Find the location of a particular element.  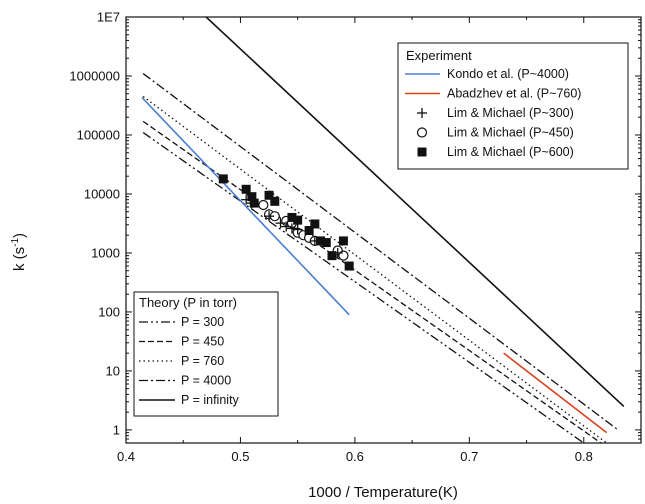

legend-label-abadzhev: Abadzhev et al. (P~760) is located at coordinates (514, 94).